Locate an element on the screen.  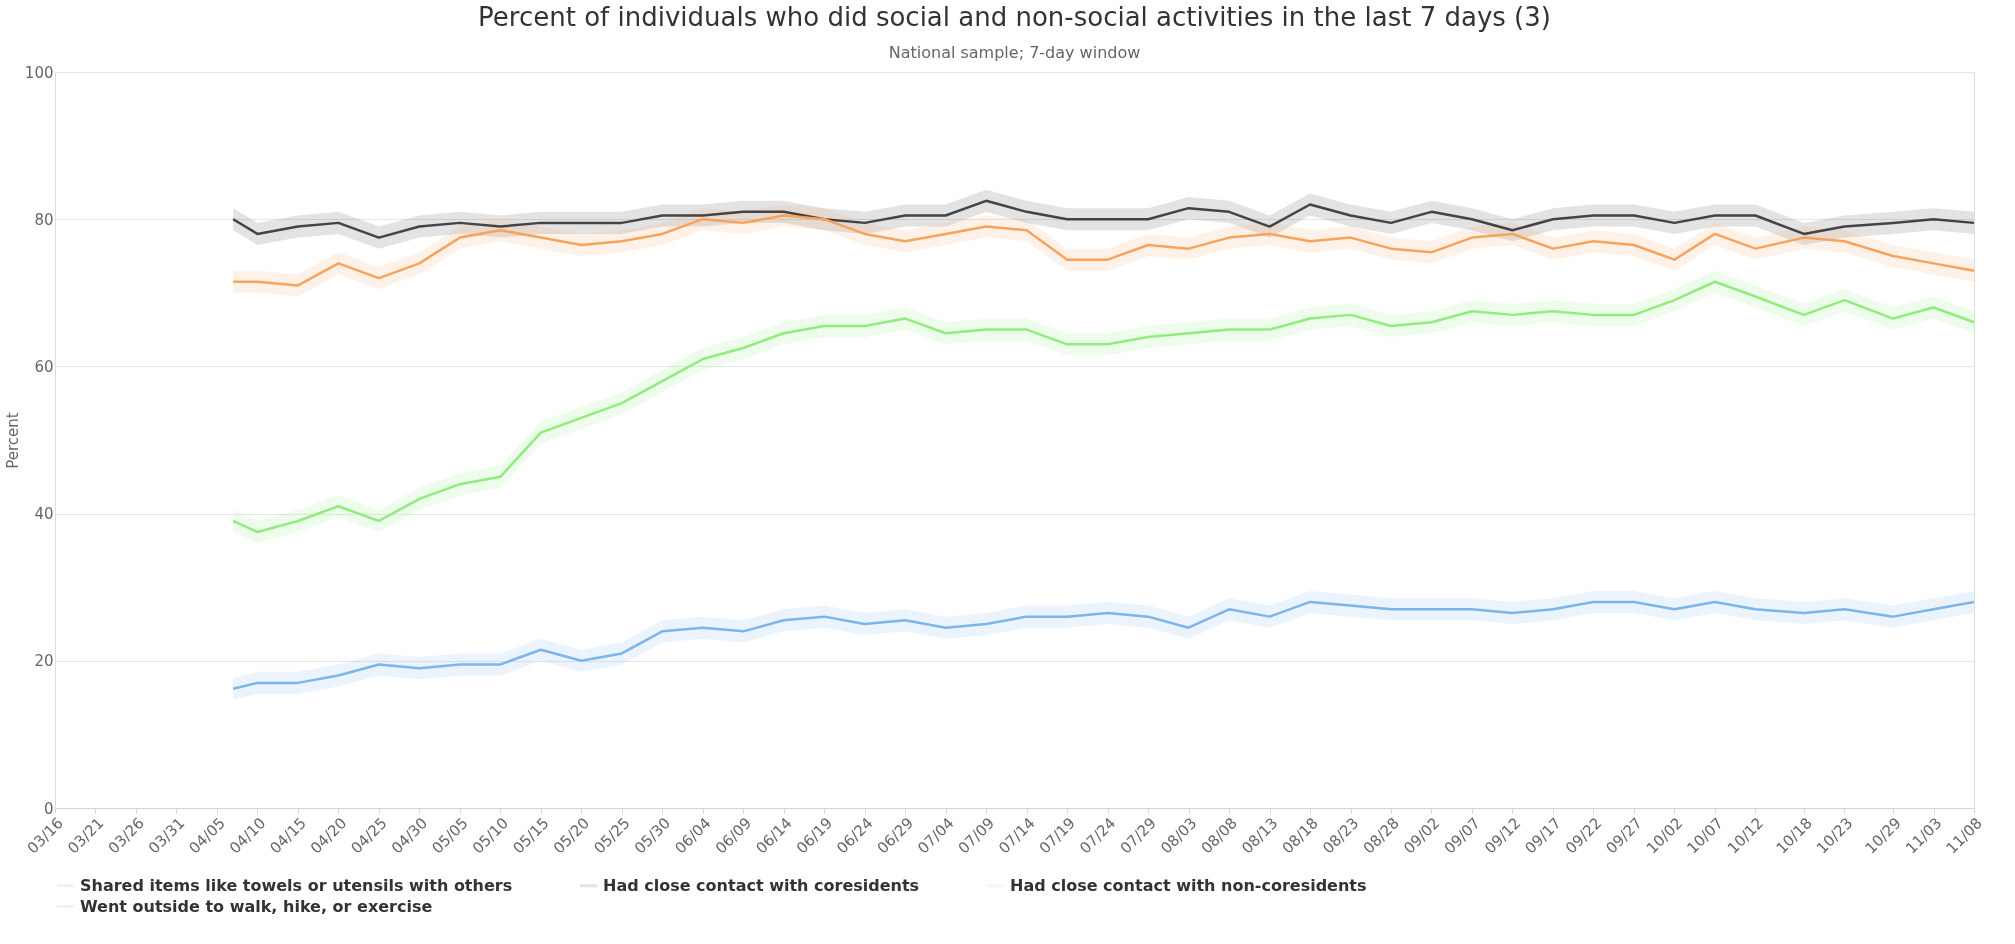
y-tick-label: 0 is located at coordinates (48, 808).